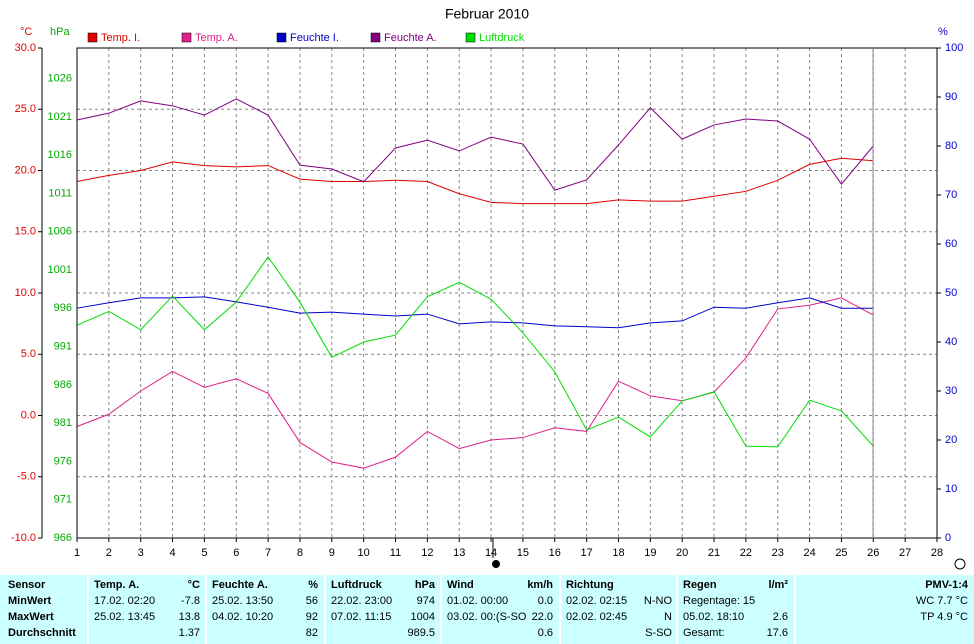 Image resolution: width=974 pixels, height=644 pixels. Describe the element at coordinates (60, 232) in the screenshot. I see `y3-tick-label: 1006` at that location.